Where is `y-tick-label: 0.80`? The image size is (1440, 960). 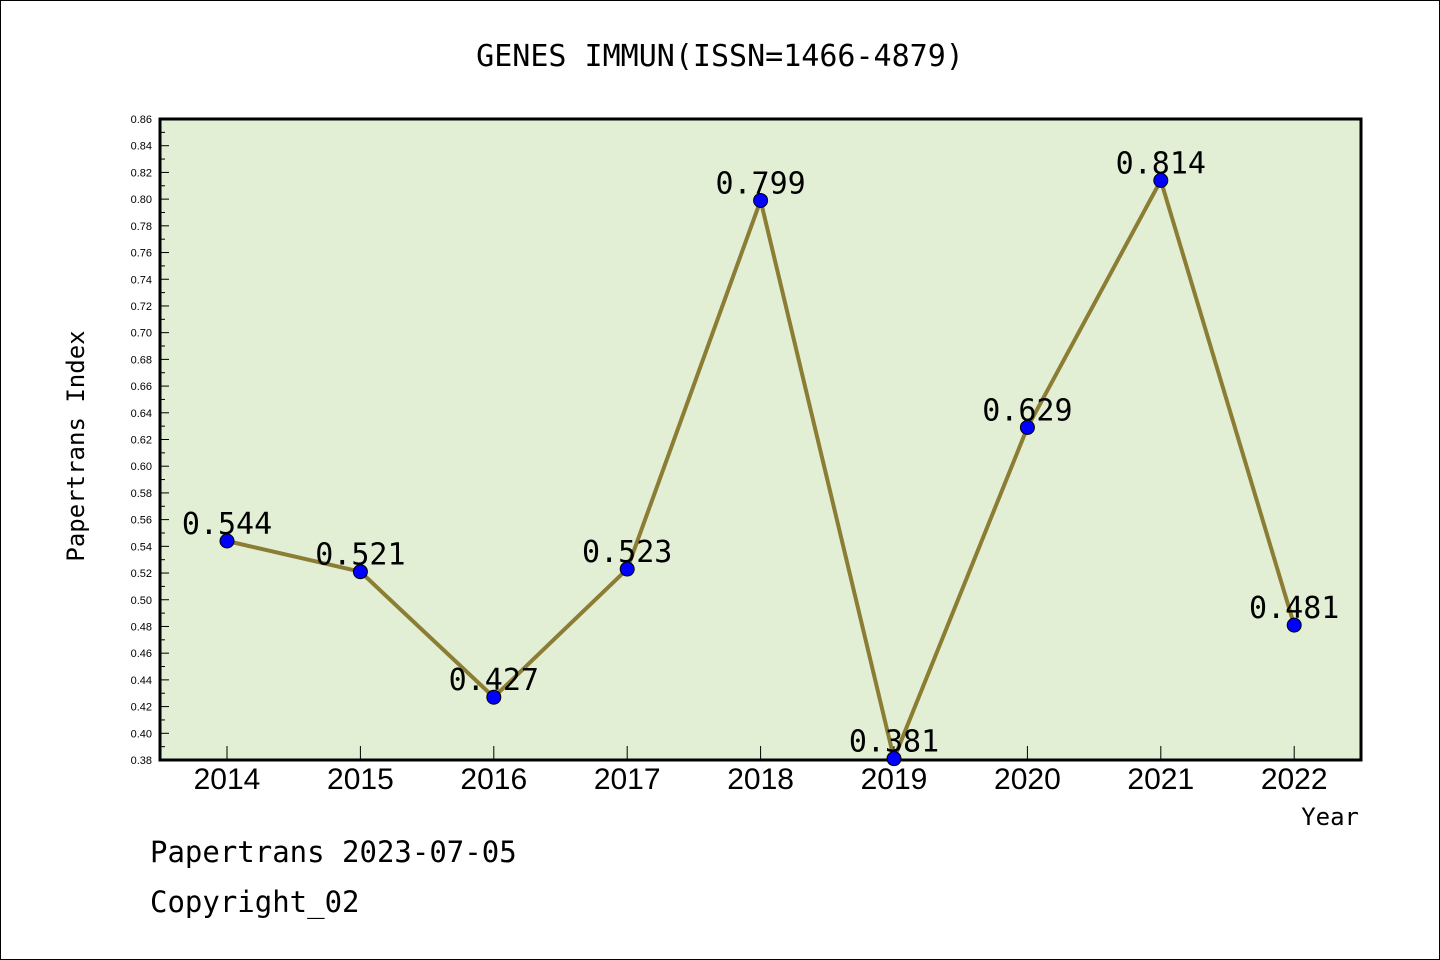 y-tick-label: 0.80 is located at coordinates (141, 200).